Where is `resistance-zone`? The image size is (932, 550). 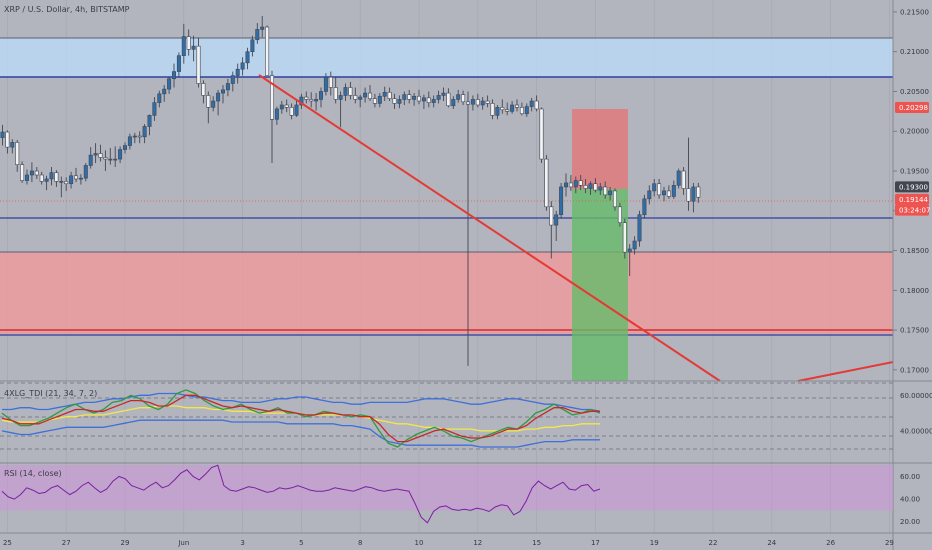 resistance-zone is located at coordinates (446, 57).